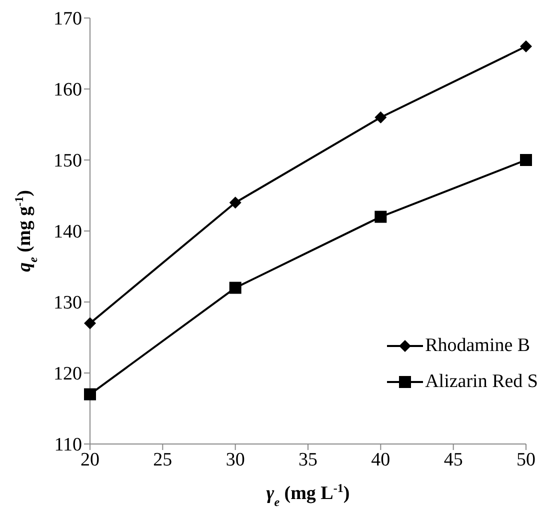  Describe the element at coordinates (90, 459) in the screenshot. I see `x-tick-label: 20` at that location.